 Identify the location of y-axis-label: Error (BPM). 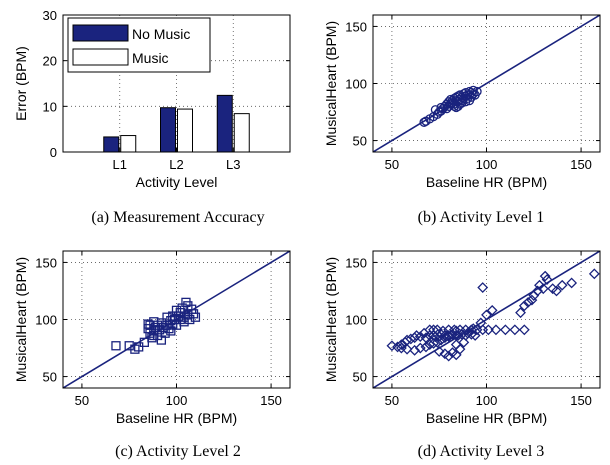
(21, 83).